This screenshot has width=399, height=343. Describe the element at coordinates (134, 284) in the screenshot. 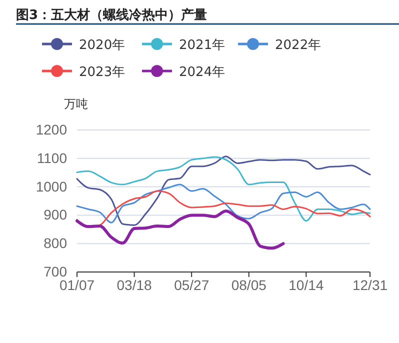

I see `x-tick-label: 03/18` at that location.